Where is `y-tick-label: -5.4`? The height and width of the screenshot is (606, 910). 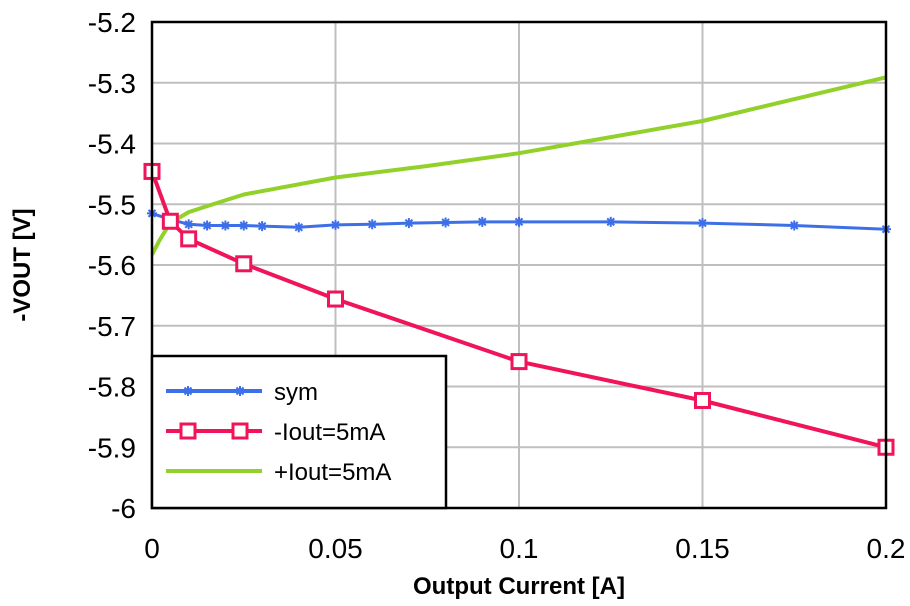 y-tick-label: -5.4 is located at coordinates (112, 144).